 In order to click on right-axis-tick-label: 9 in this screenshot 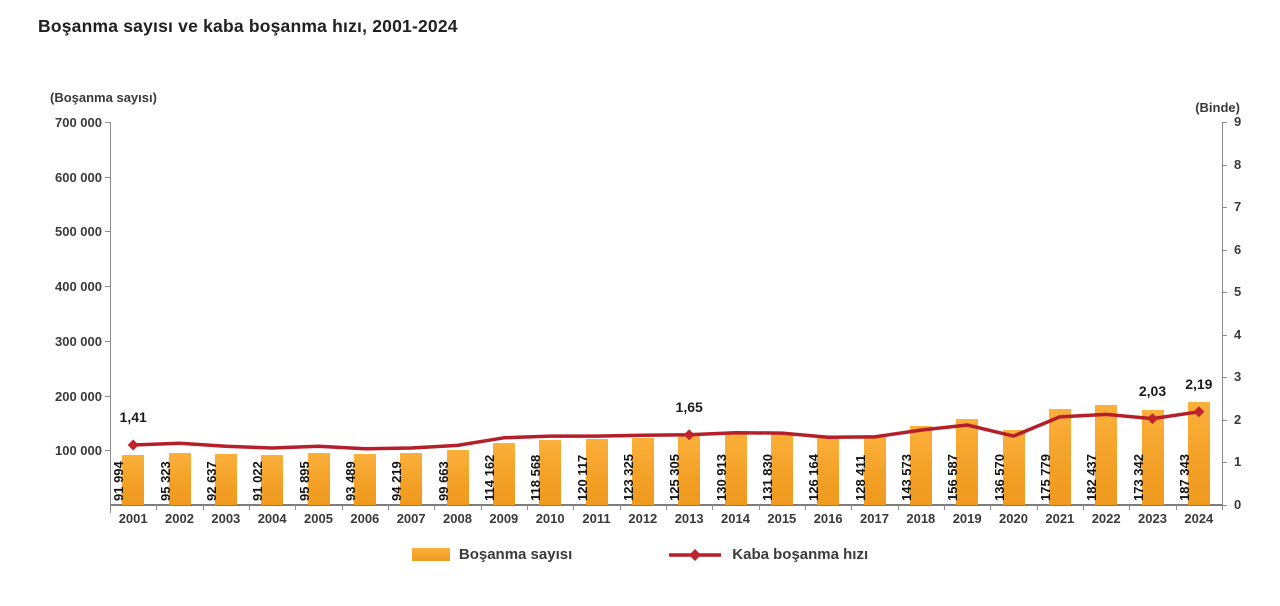, I will do `click(1238, 121)`.